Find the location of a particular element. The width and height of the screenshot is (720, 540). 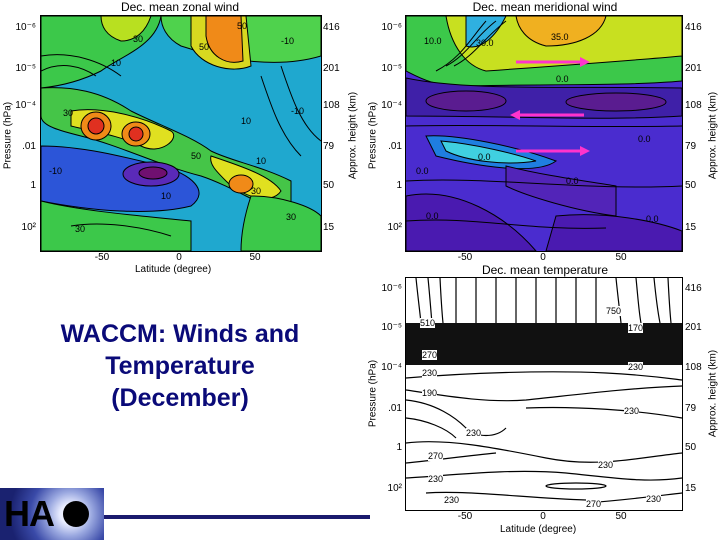

contour-label: 50 is located at coordinates (242, 26).